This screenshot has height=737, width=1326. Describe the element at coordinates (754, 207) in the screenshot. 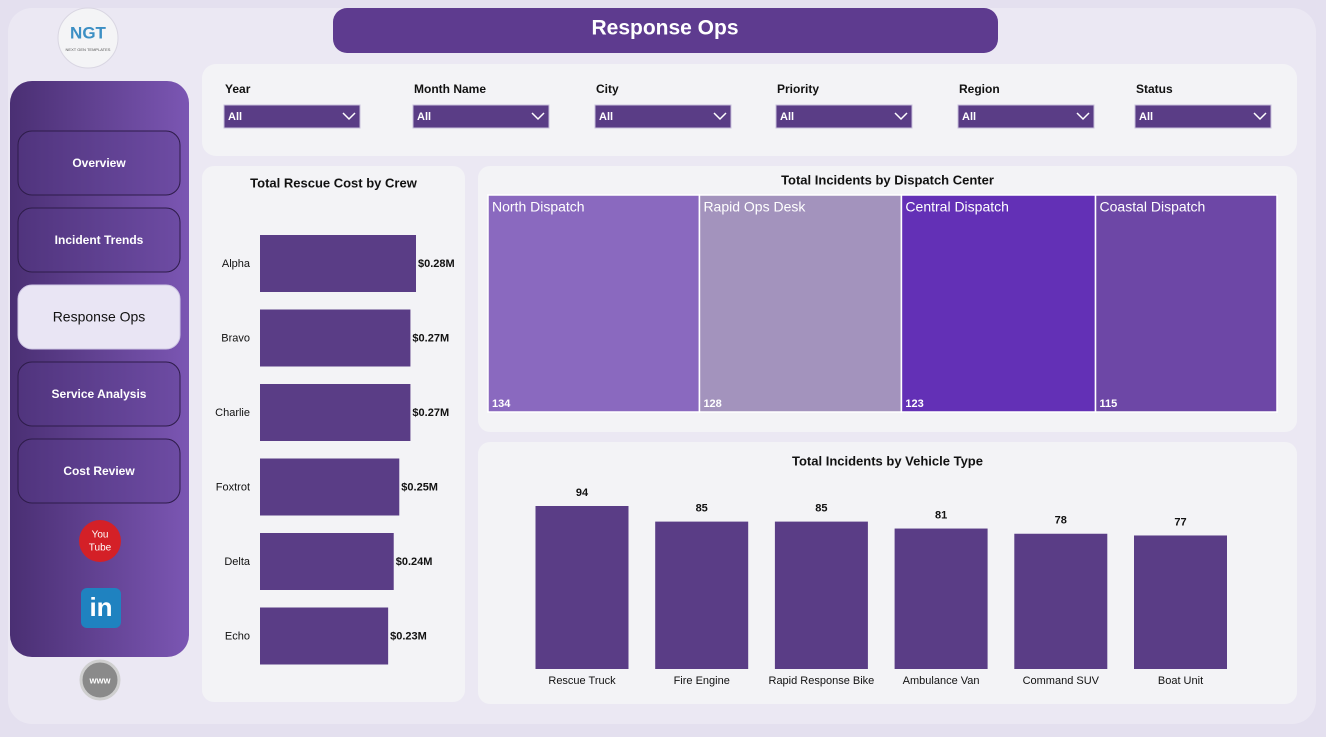

I see `cell-label: Rapid Ops Desk` at that location.